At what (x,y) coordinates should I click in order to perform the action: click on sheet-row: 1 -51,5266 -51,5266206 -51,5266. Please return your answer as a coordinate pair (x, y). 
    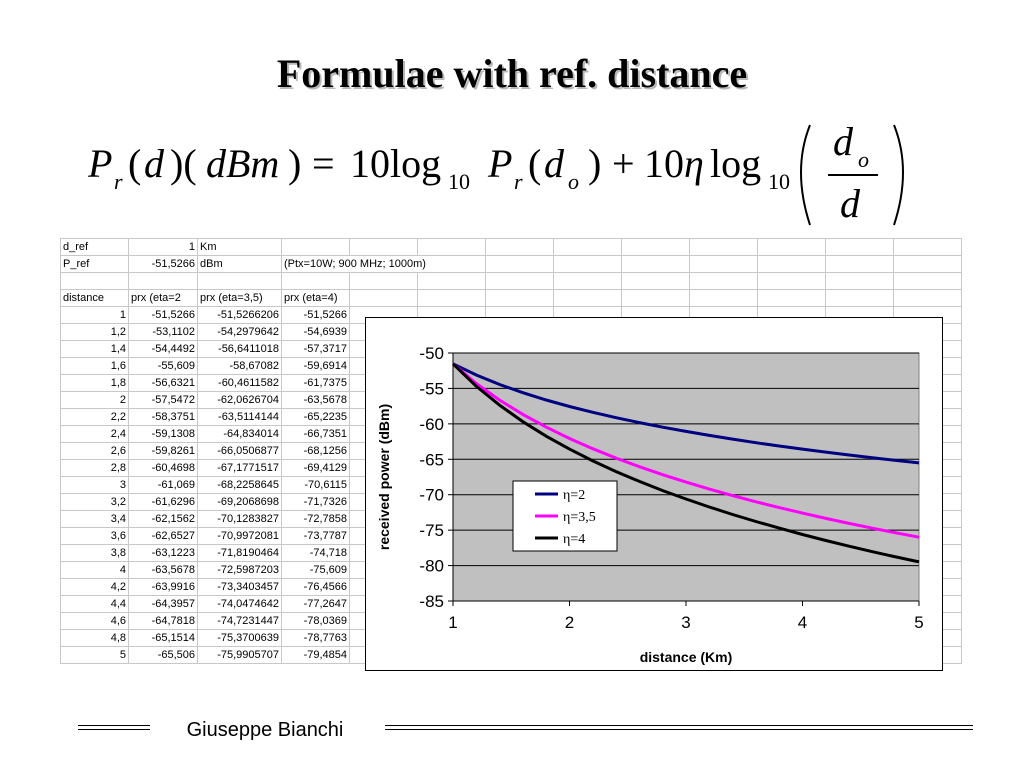
    Looking at the image, I should click on (511, 315).